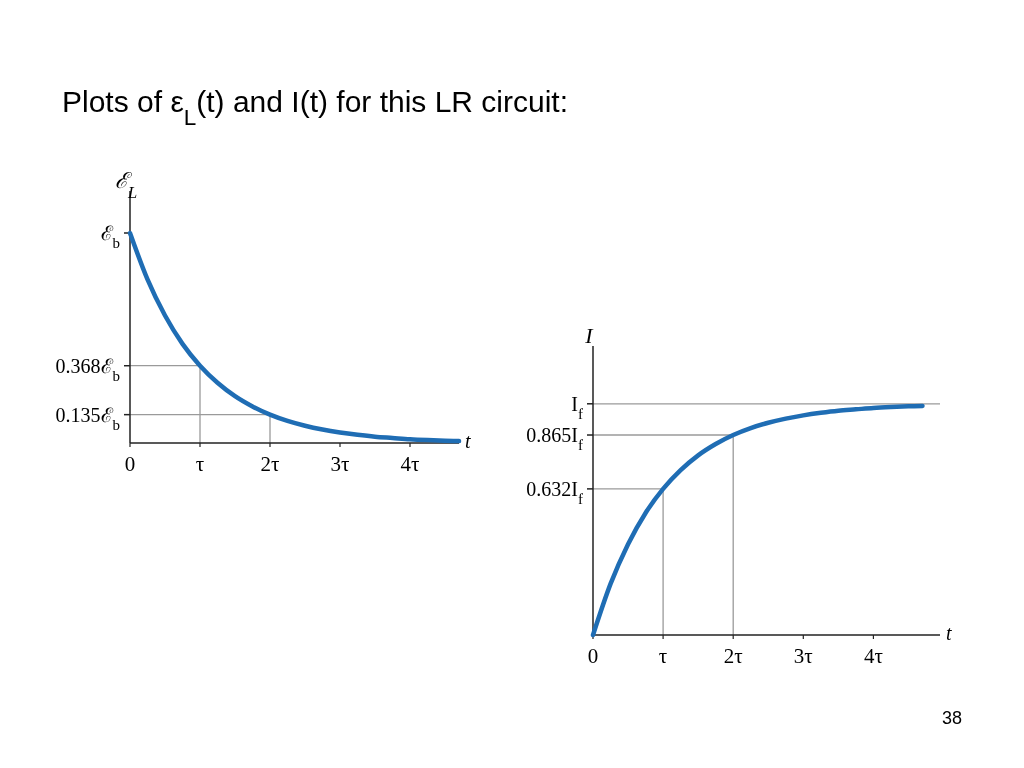 The image size is (1024, 768). What do you see at coordinates (757, 520) in the screenshot?
I see `line-series` at bounding box center [757, 520].